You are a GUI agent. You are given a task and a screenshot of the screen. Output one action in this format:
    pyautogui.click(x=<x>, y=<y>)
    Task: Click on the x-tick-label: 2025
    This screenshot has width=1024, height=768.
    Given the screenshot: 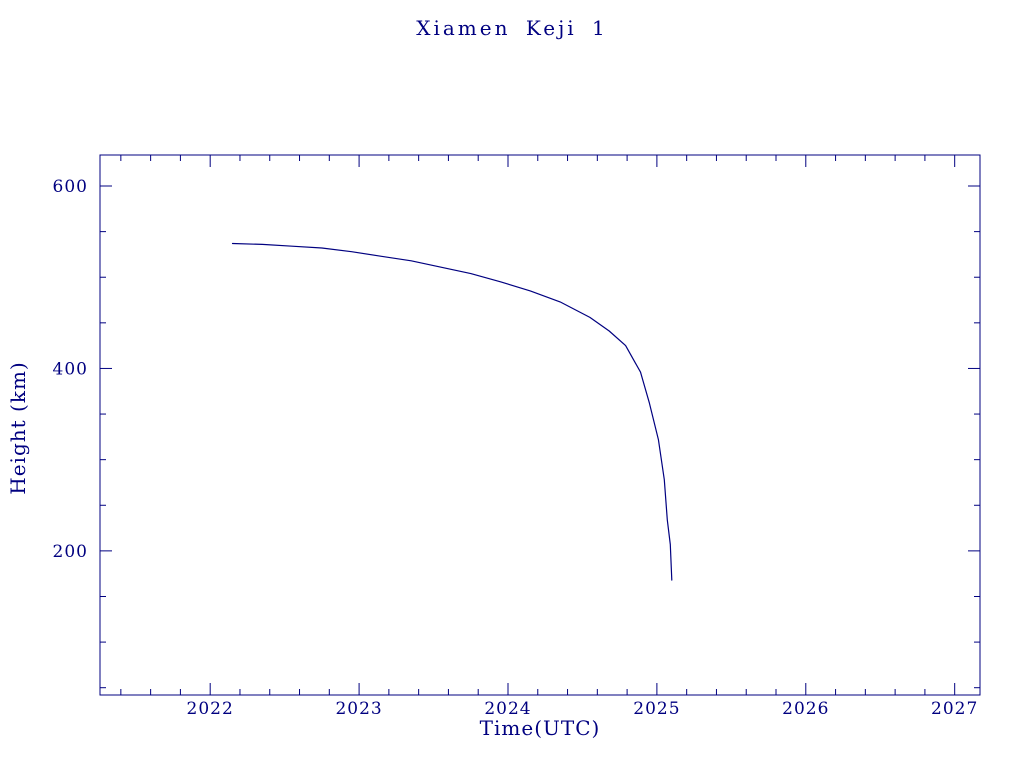 What is the action you would take?
    pyautogui.click(x=656, y=709)
    